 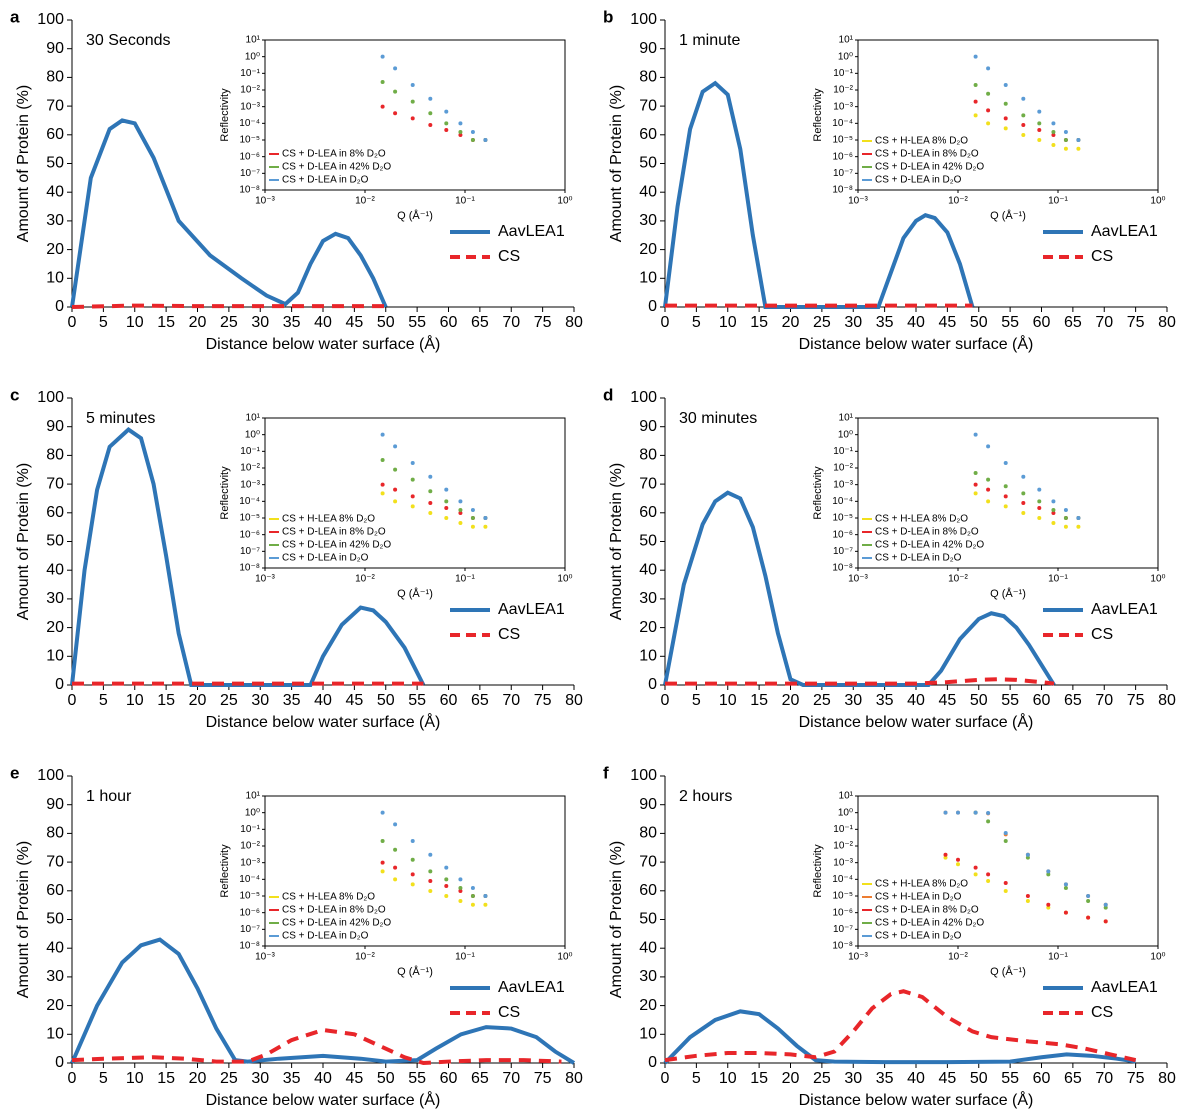 I want to click on inset-y-tick-label: 10⁻⁷, so click(x=843, y=929).